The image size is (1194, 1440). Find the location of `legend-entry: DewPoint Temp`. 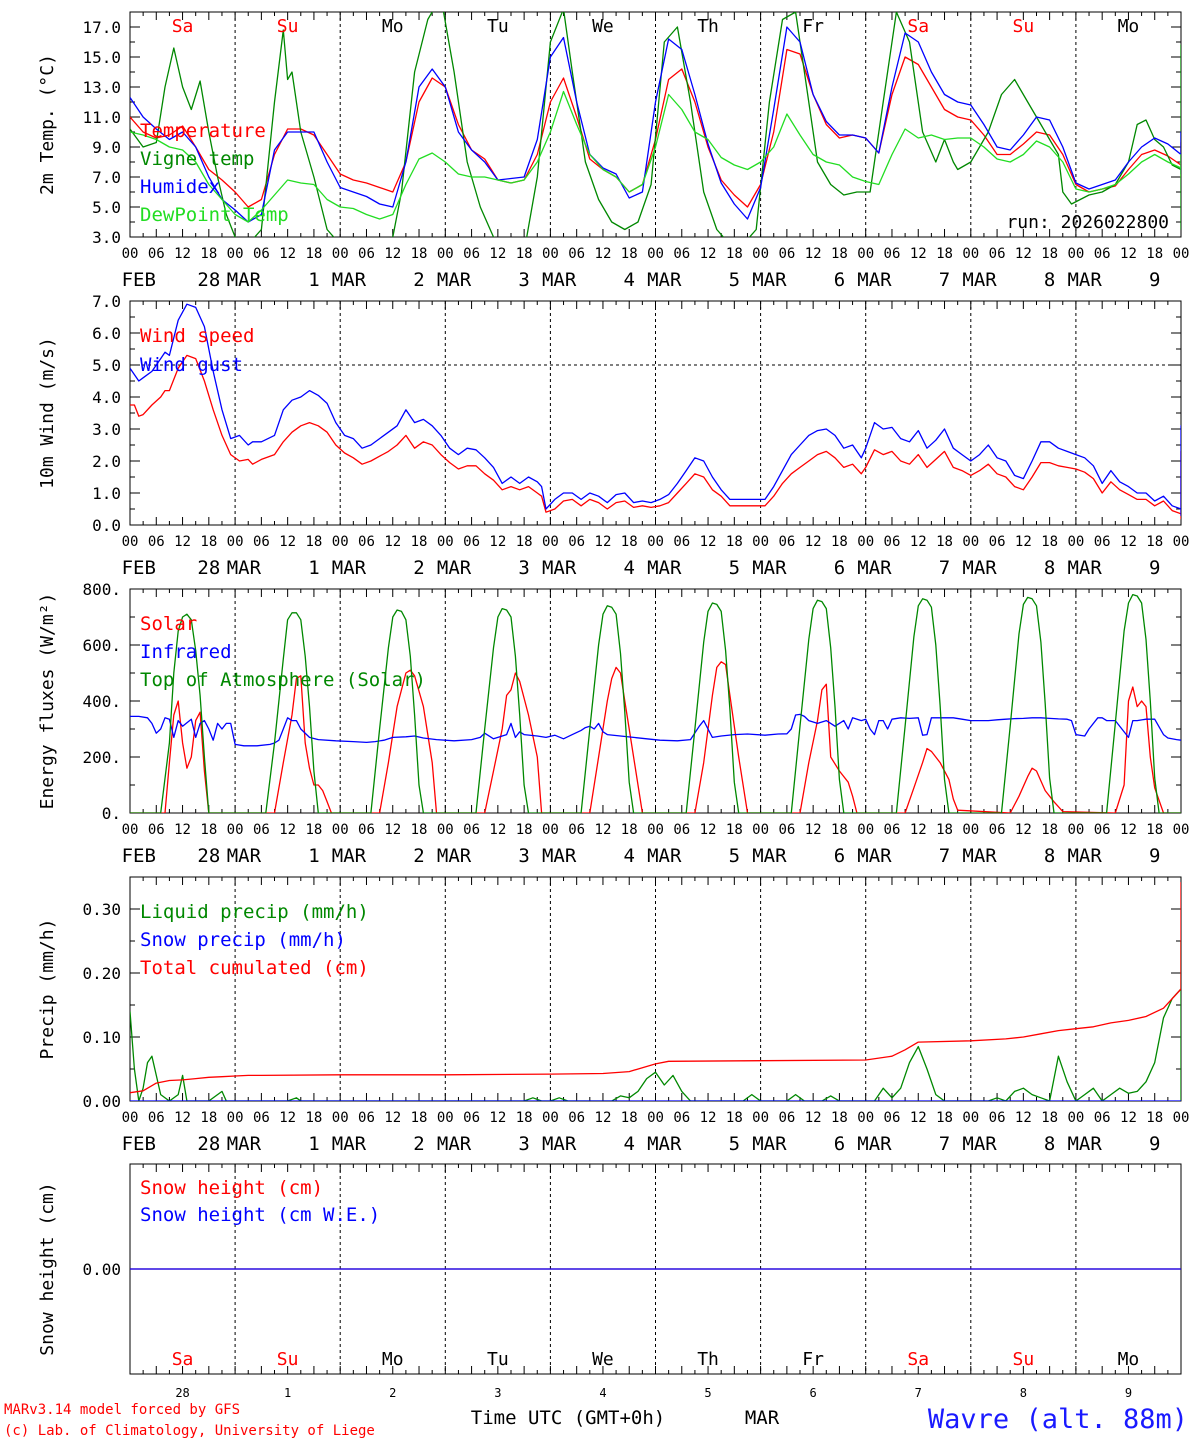

legend-entry: DewPoint Temp is located at coordinates (214, 215).